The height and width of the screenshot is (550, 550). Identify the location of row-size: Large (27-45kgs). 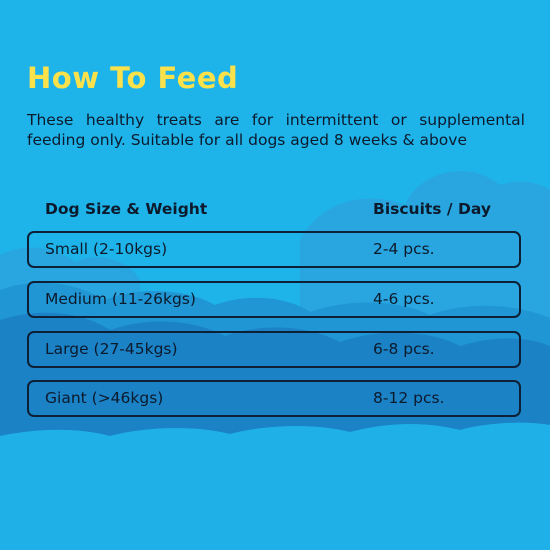
(111, 349).